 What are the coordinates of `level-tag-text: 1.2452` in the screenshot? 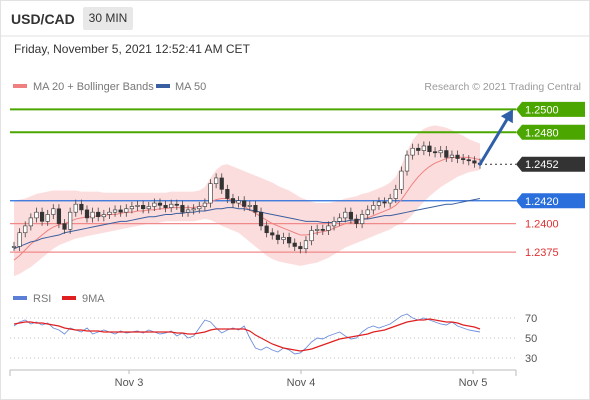 It's located at (542, 165).